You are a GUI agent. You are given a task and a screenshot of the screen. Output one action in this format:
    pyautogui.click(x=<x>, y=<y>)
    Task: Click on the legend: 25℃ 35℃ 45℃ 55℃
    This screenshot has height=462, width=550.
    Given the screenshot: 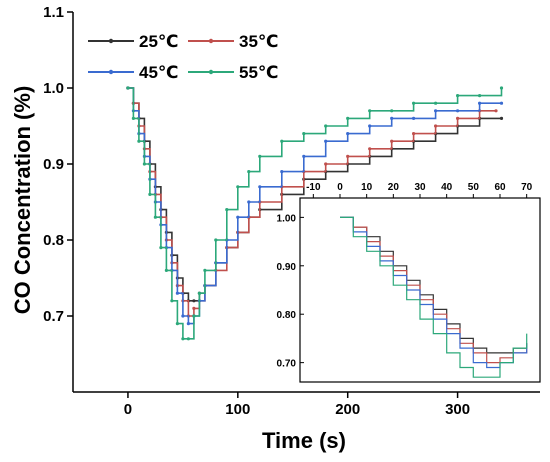 What is the action you would take?
    pyautogui.click(x=183, y=57)
    